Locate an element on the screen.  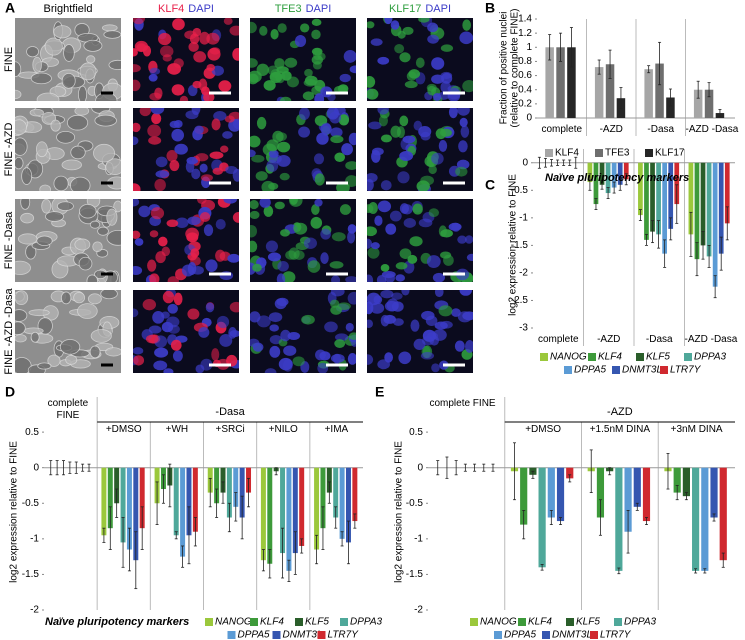
column-header: KLF17 DAPI is located at coordinates (420, 9).